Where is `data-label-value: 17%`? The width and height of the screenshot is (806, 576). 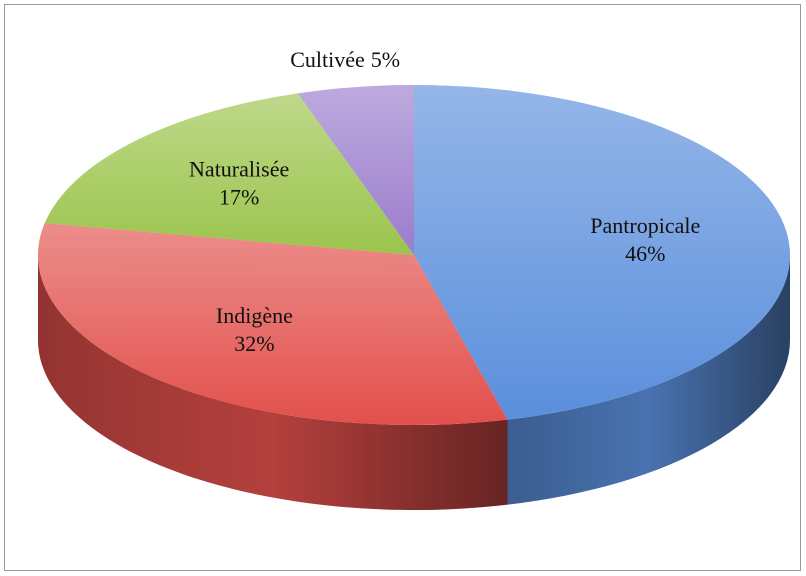 data-label-value: 17% is located at coordinates (239, 196).